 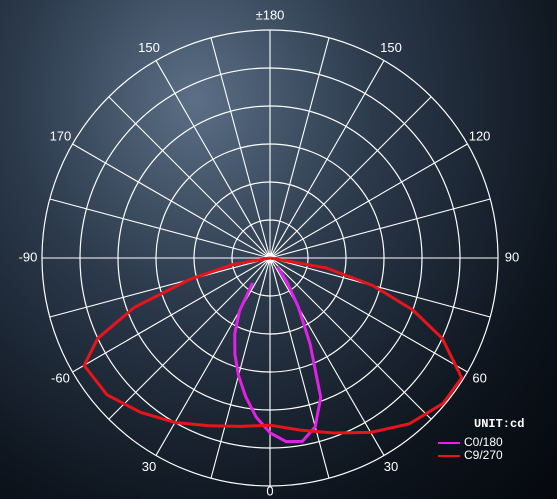 What do you see at coordinates (61, 135) in the screenshot?
I see `angle-label: 170` at bounding box center [61, 135].